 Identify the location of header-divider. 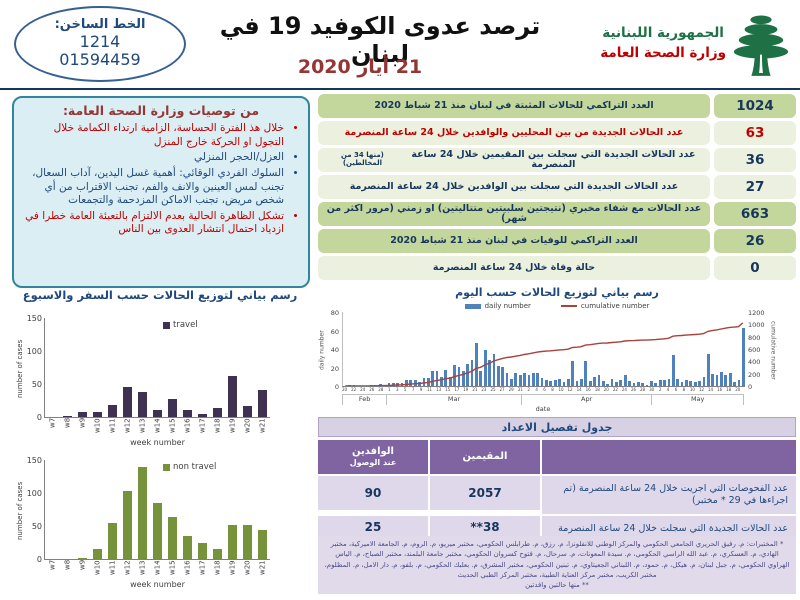
(400, 89).